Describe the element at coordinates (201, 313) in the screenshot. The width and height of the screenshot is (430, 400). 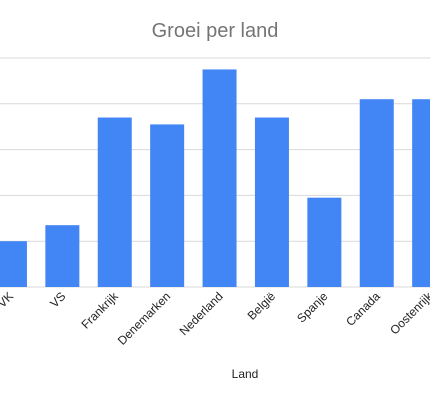
I see `x-tick-label: Nederland` at that location.